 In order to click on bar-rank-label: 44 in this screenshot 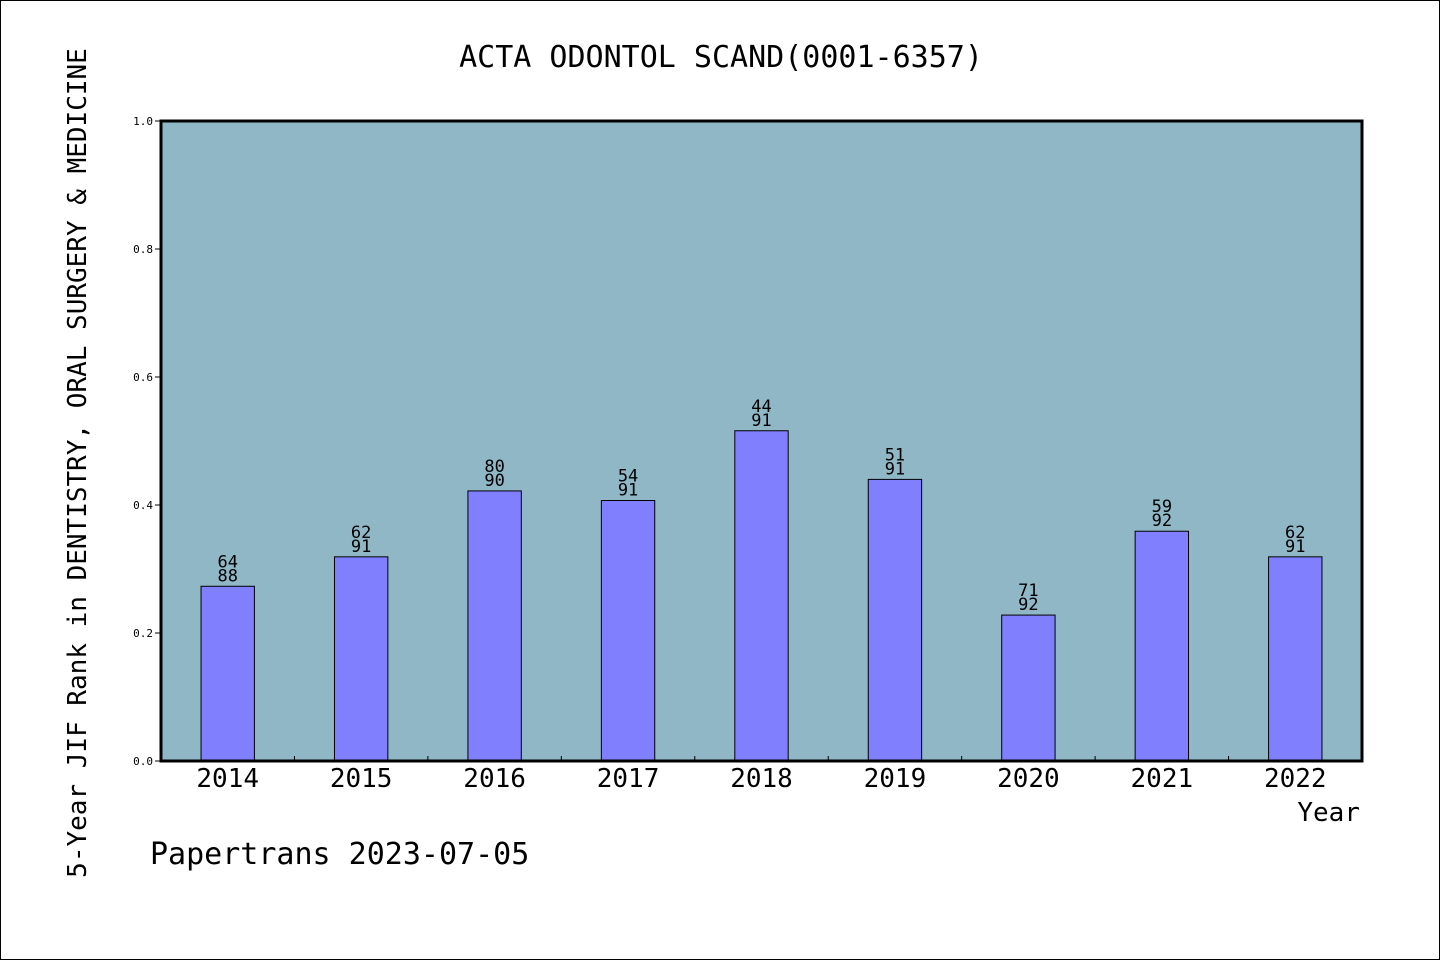, I will do `click(761, 407)`.